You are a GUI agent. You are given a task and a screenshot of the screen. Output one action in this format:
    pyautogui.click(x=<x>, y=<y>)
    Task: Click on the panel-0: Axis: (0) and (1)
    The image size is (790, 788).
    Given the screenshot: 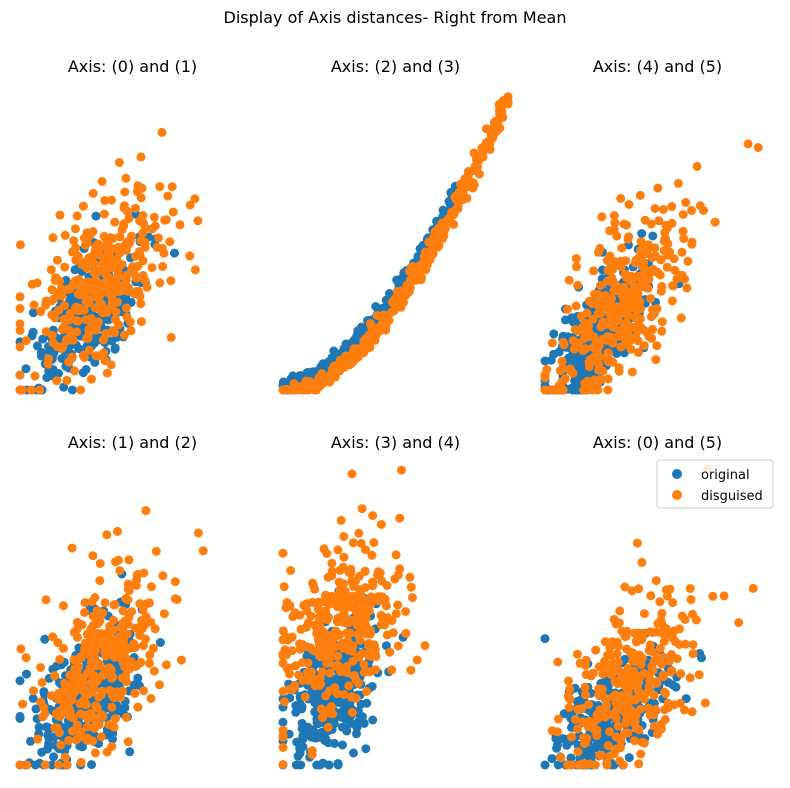 What is the action you would take?
    pyautogui.click(x=109, y=226)
    